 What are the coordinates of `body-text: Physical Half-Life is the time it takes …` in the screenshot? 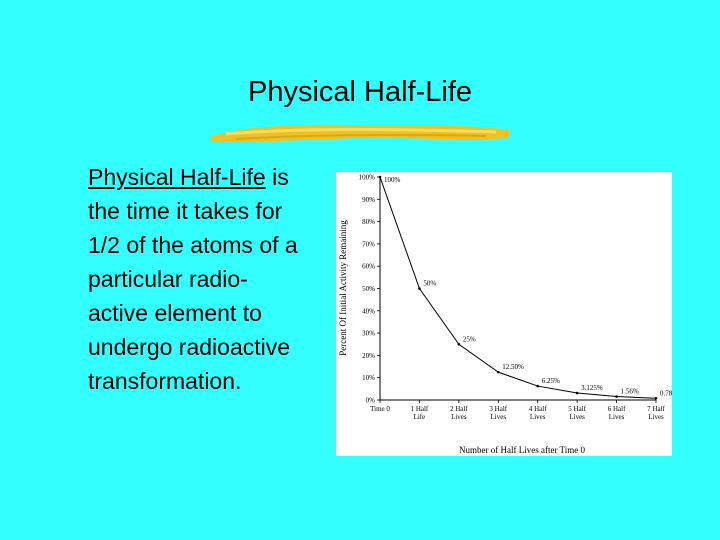 It's located at (195, 279).